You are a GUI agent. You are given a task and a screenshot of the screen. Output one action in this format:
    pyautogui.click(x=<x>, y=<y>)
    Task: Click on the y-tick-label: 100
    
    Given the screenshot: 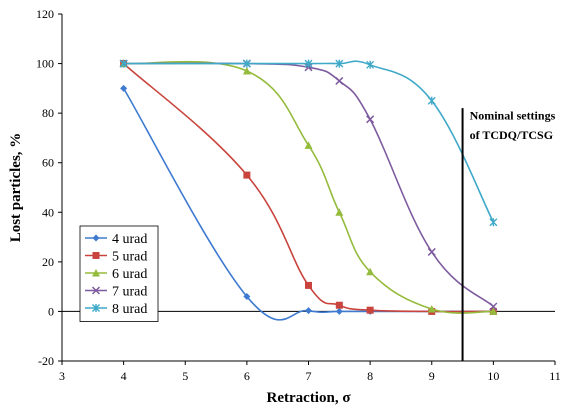 What is the action you would take?
    pyautogui.click(x=45, y=64)
    